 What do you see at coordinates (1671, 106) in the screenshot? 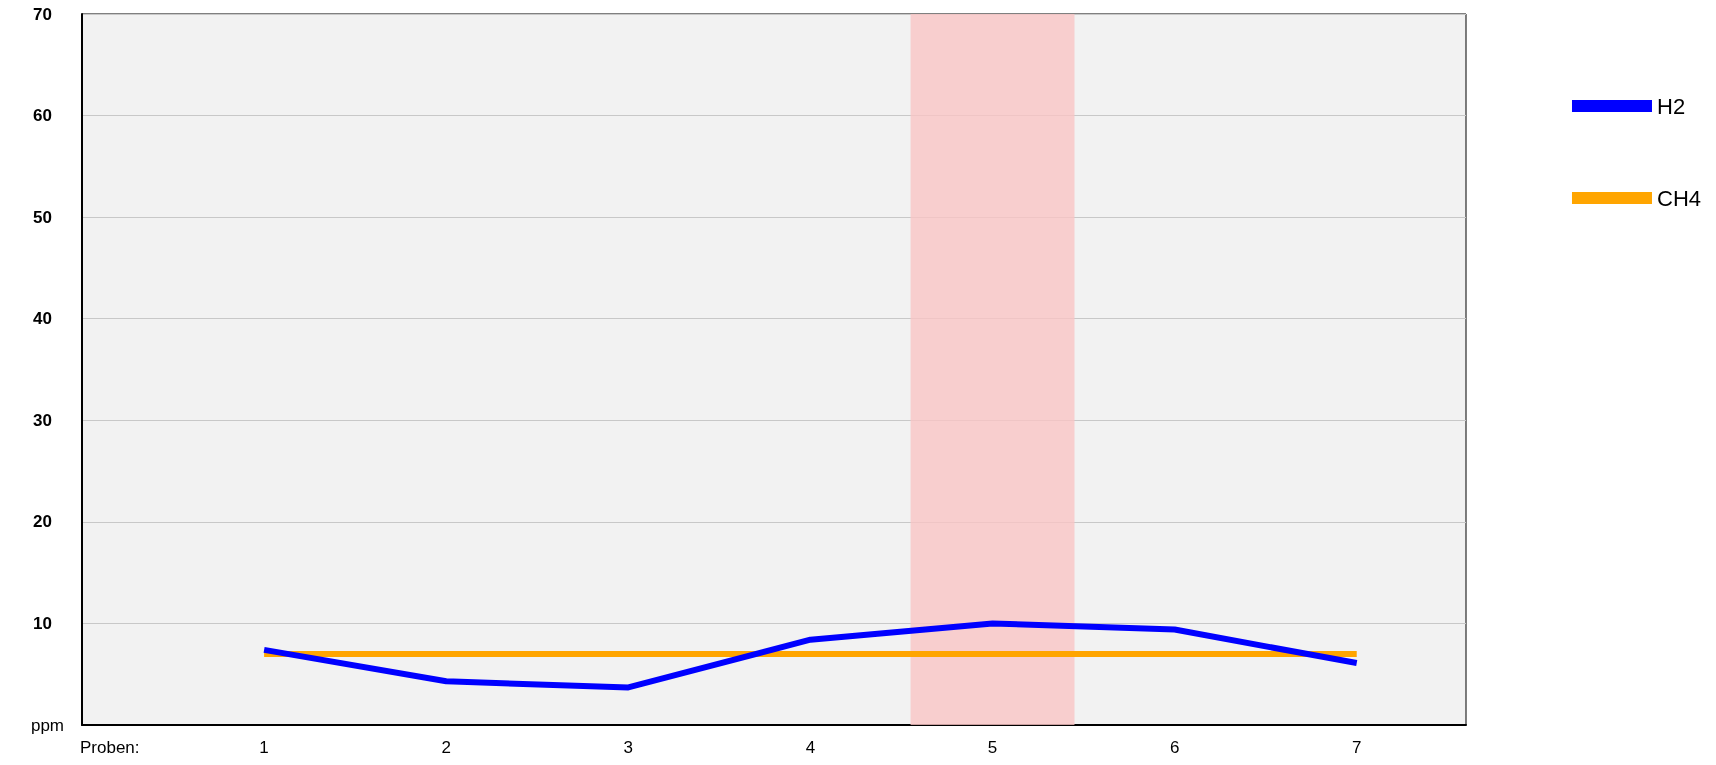
I see `legend-label: H2` at bounding box center [1671, 106].